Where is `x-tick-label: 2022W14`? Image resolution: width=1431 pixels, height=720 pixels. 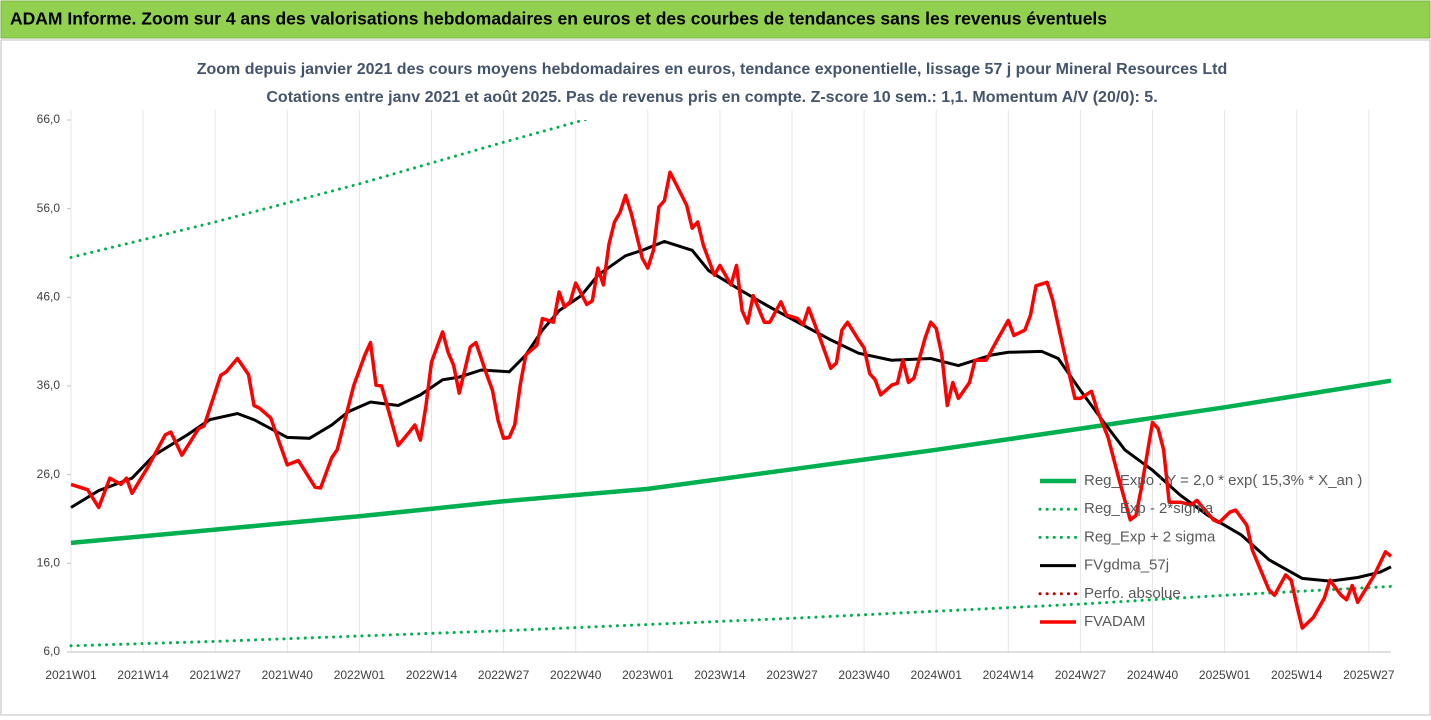 x-tick-label: 2022W14 is located at coordinates (432, 675).